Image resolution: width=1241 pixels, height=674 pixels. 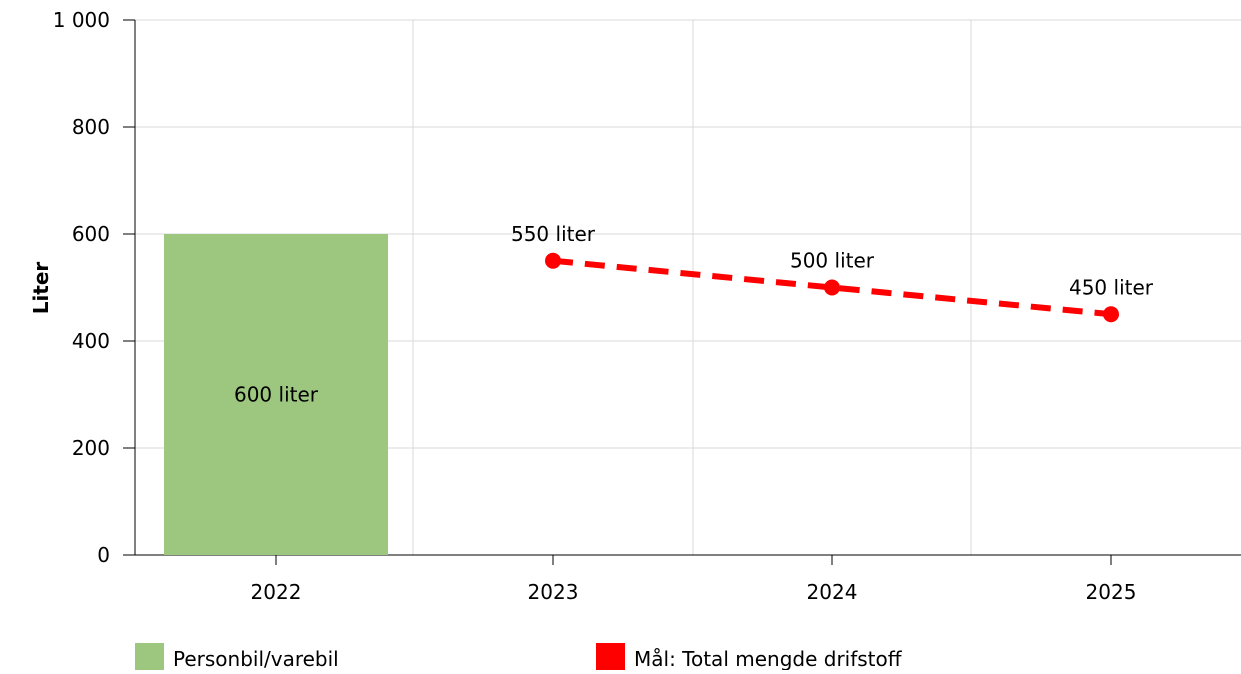 I want to click on target-line, so click(x=832, y=287).